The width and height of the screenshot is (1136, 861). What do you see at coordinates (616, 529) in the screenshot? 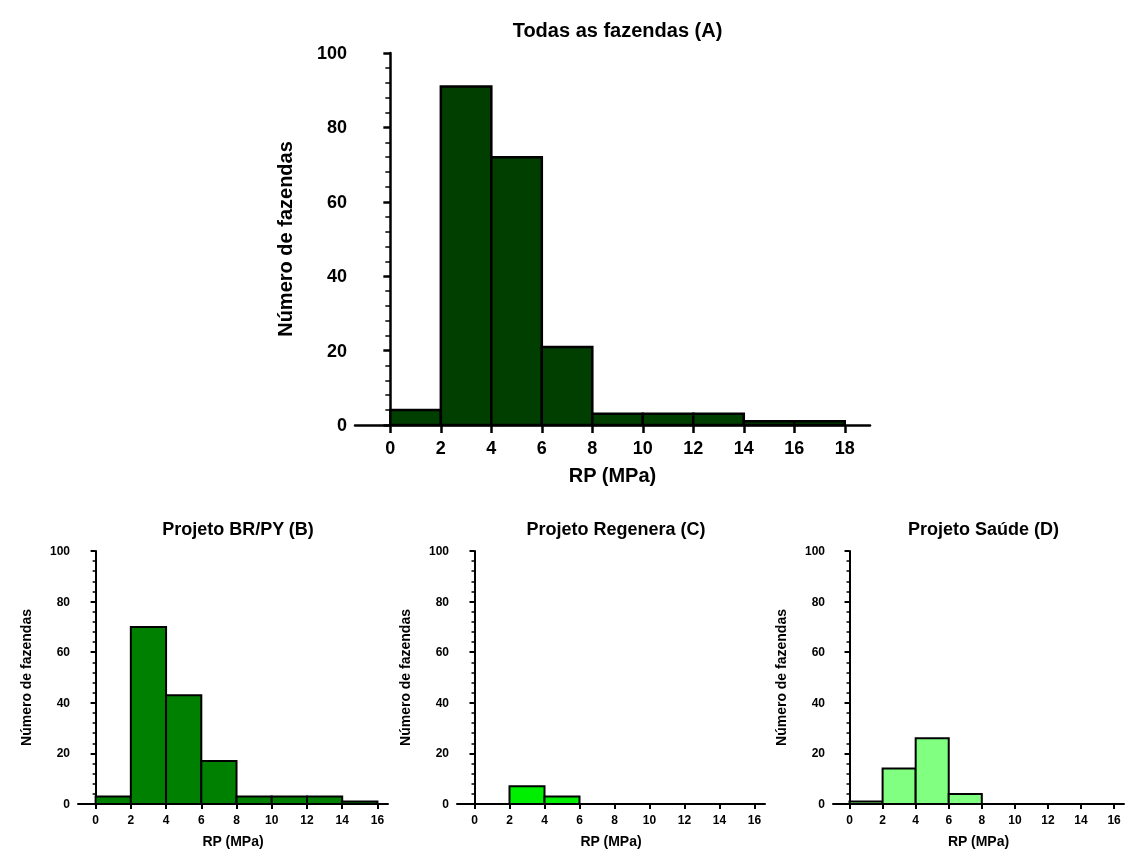
I see `chart-title: Projeto Regenera (C)` at bounding box center [616, 529].